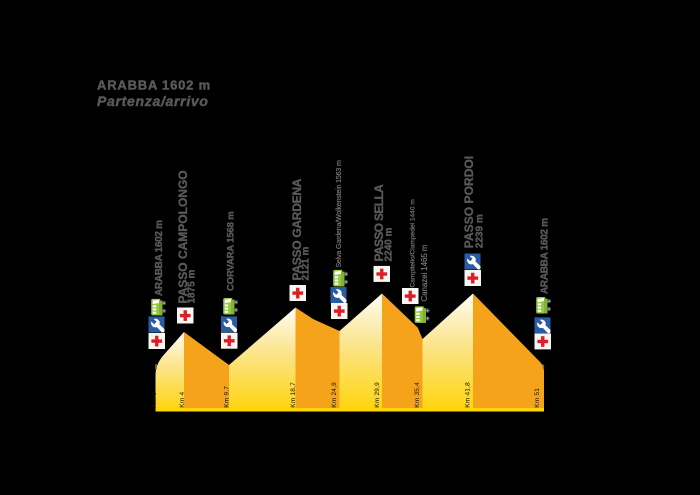  I want to click on svg-text: Km 51, so click(537, 398).